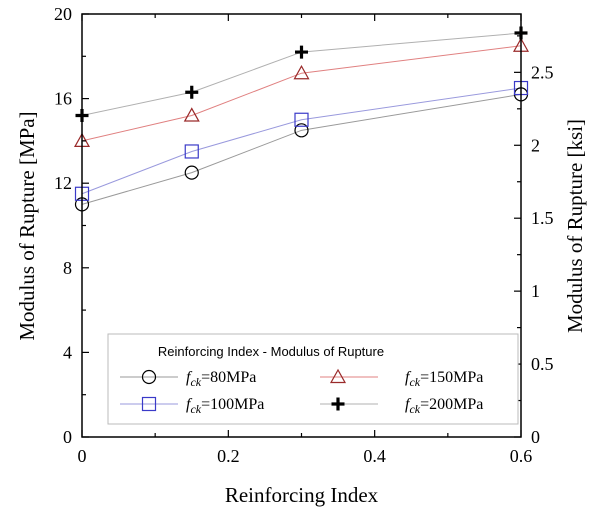 This screenshot has width=600, height=520. Describe the element at coordinates (302, 495) in the screenshot. I see `x-axis-title: Reinforcing Index` at that location.